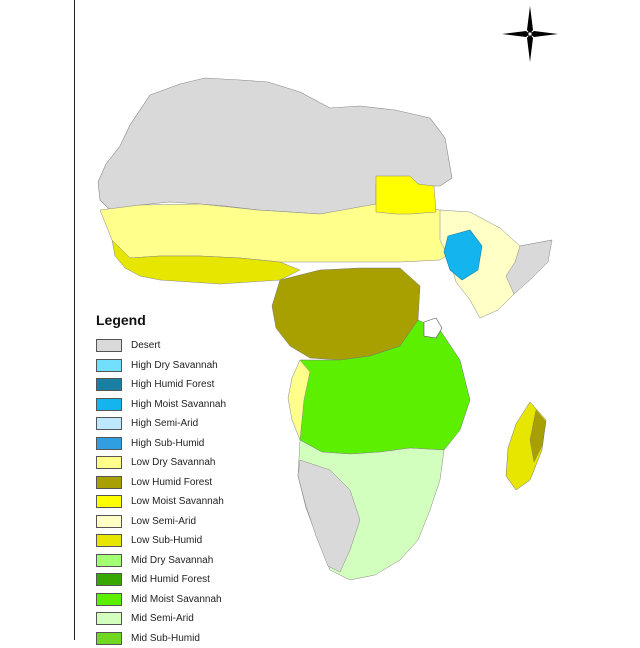 This screenshot has width=640, height=648. Describe the element at coordinates (173, 462) in the screenshot. I see `legend-label: Low Dry Savannah` at that location.